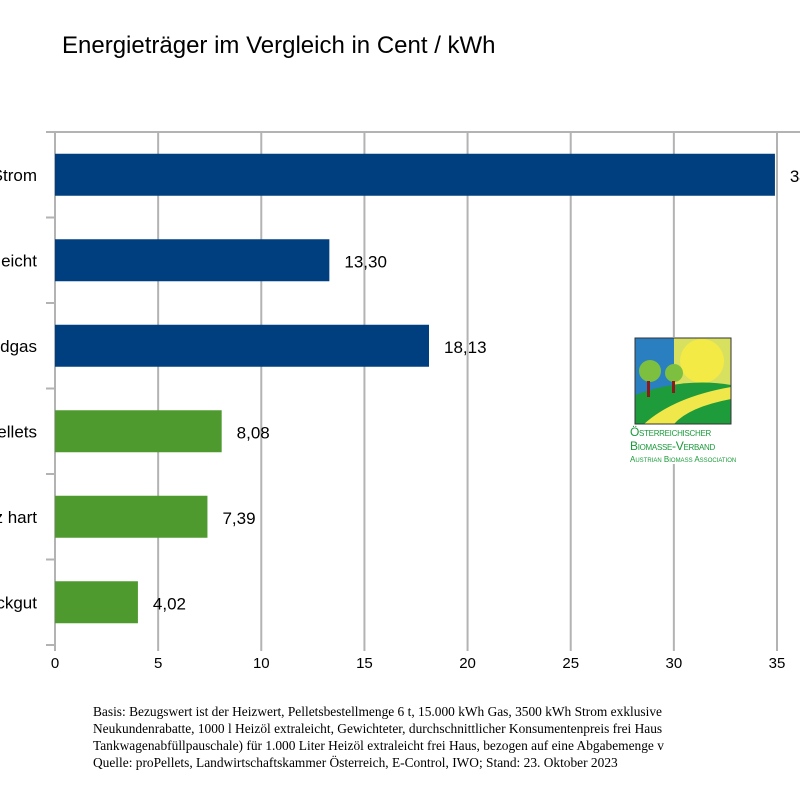 Image resolution: width=800 pixels, height=800 pixels. Describe the element at coordinates (18, 431) in the screenshot. I see `category-label: Pellets` at that location.